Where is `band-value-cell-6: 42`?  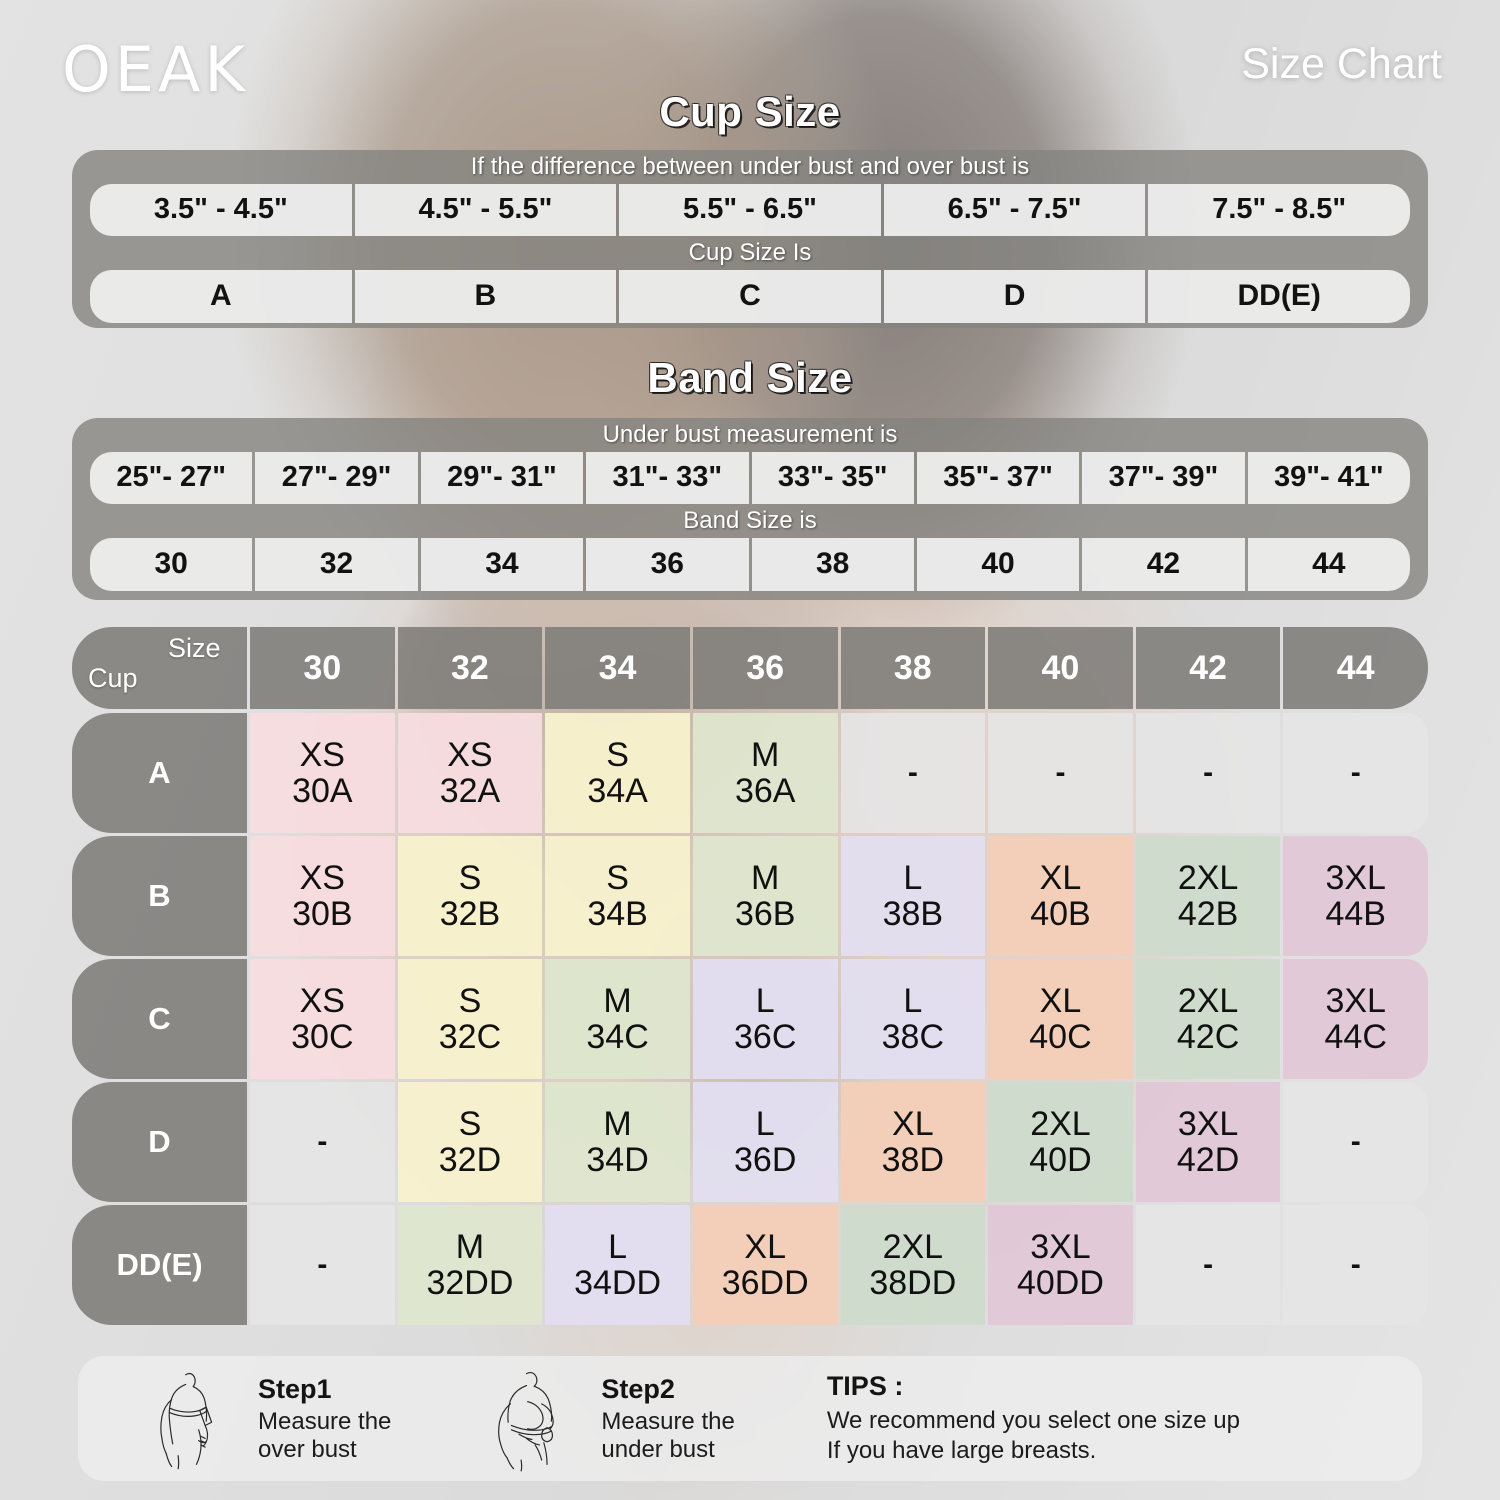
band-value-cell-6: 42 is located at coordinates (1163, 564).